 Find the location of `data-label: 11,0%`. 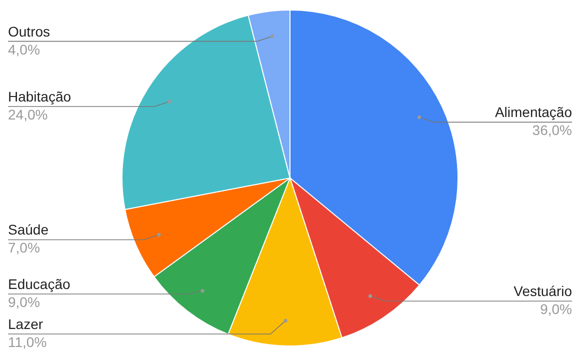

data-label: 11,0% is located at coordinates (27, 342).